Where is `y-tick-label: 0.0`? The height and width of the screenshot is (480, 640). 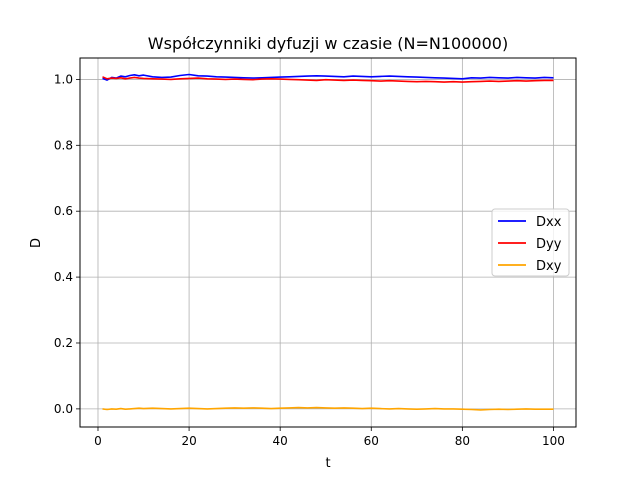 y-tick-label: 0.0 is located at coordinates (63, 409).